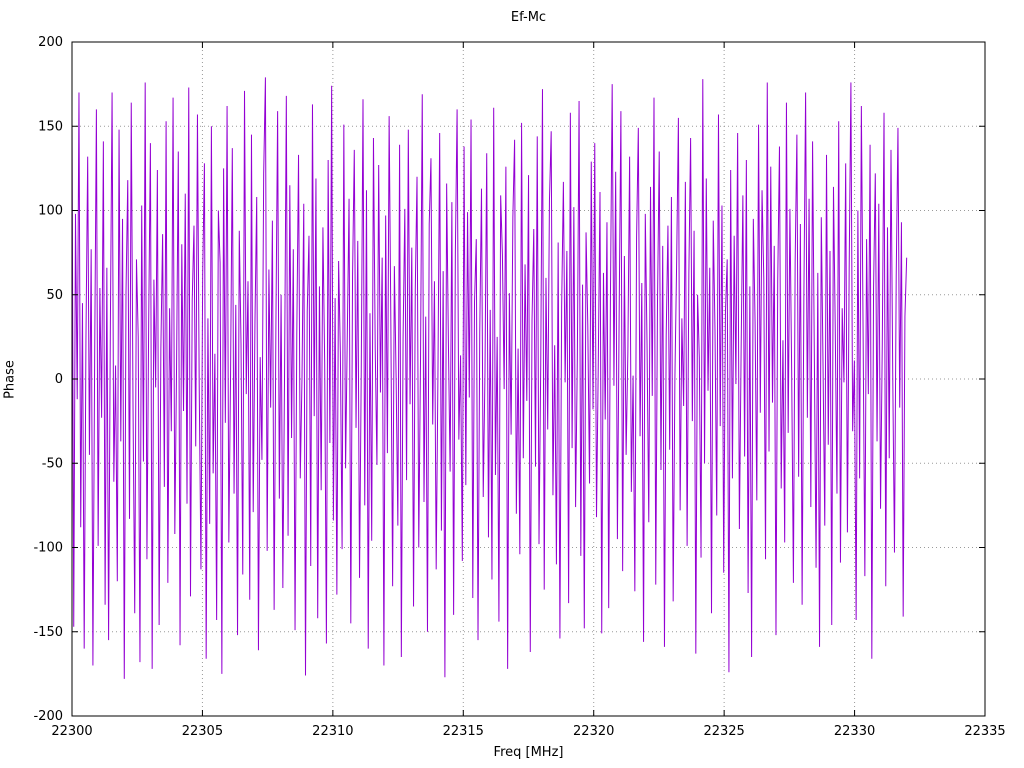 The width and height of the screenshot is (1024, 768). What do you see at coordinates (463, 731) in the screenshot?
I see `x-tick-label: 22315` at bounding box center [463, 731].